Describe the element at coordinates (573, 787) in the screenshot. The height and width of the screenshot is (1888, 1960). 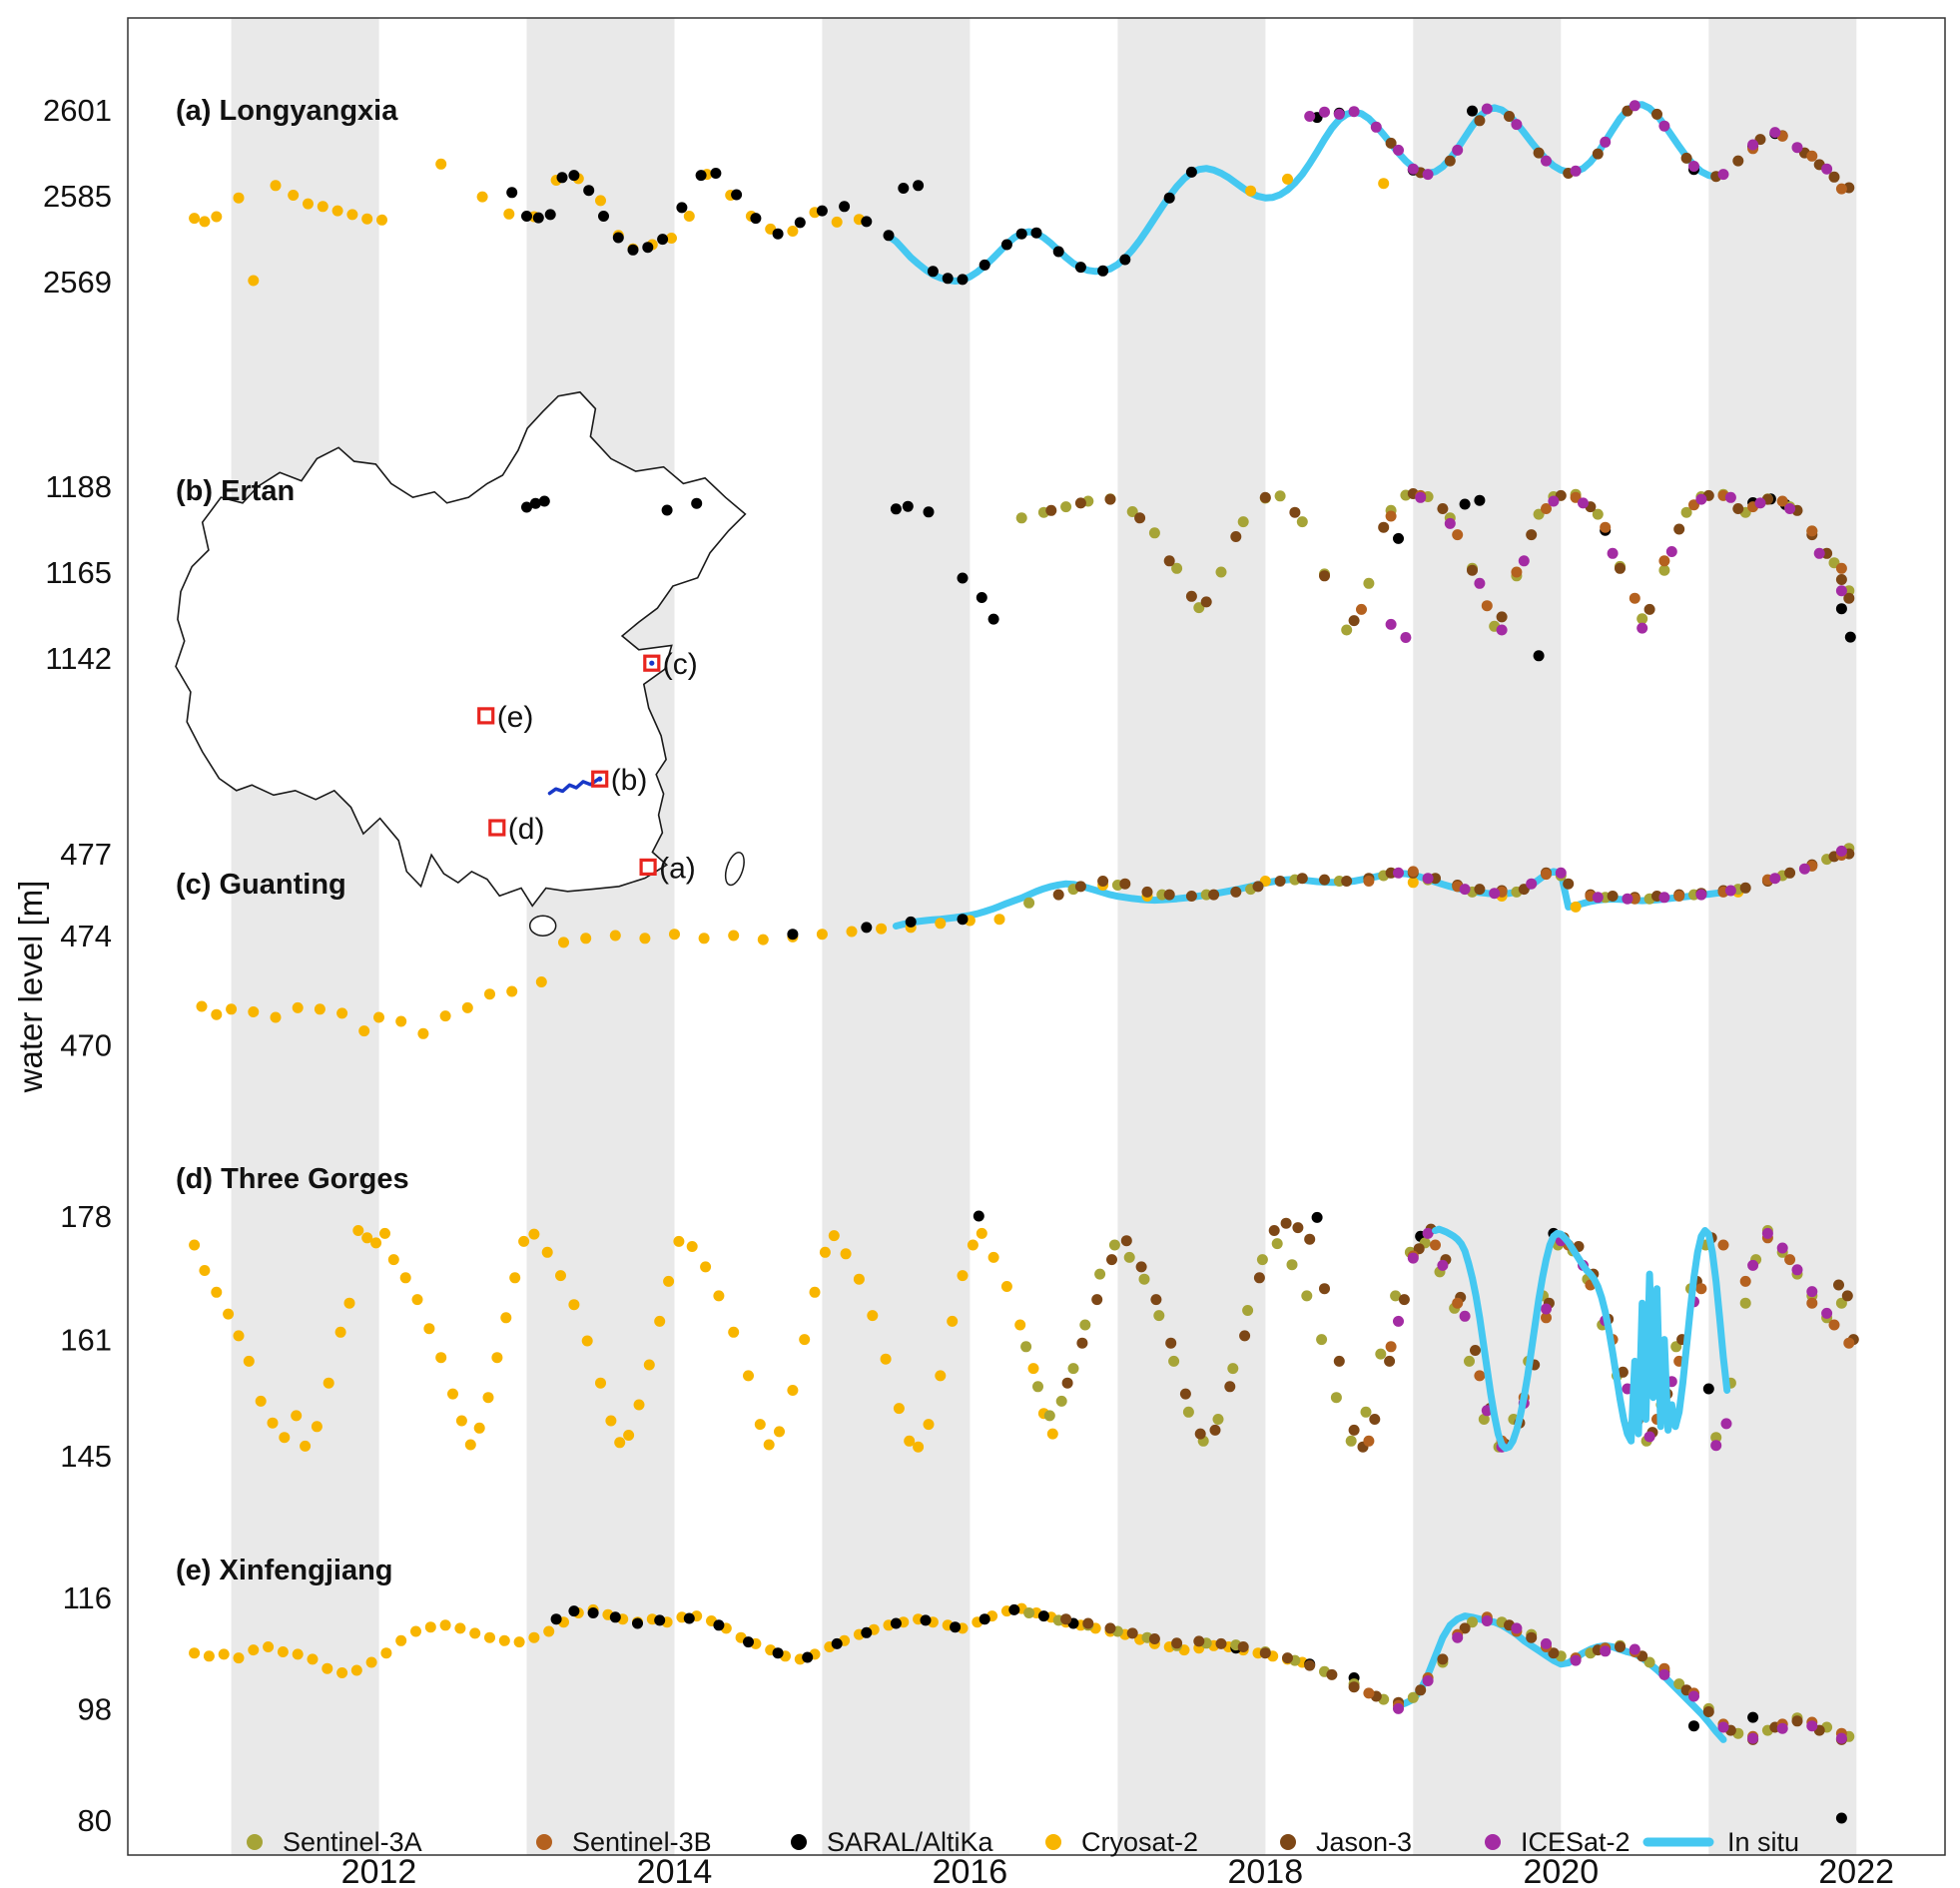
I see `river-line` at that location.